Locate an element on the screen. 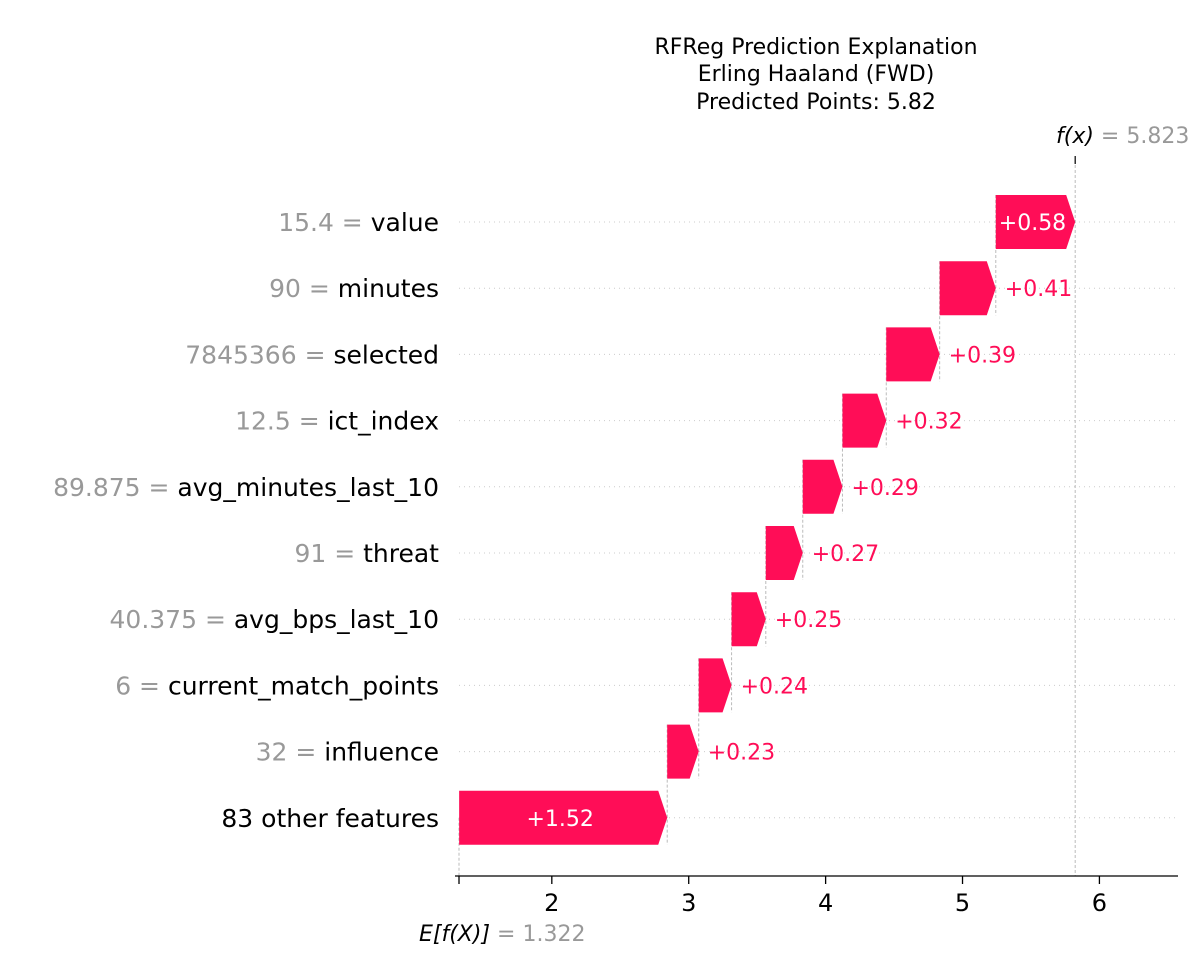 The height and width of the screenshot is (975, 1200). output-value-number: = 5.823 is located at coordinates (1141, 136).